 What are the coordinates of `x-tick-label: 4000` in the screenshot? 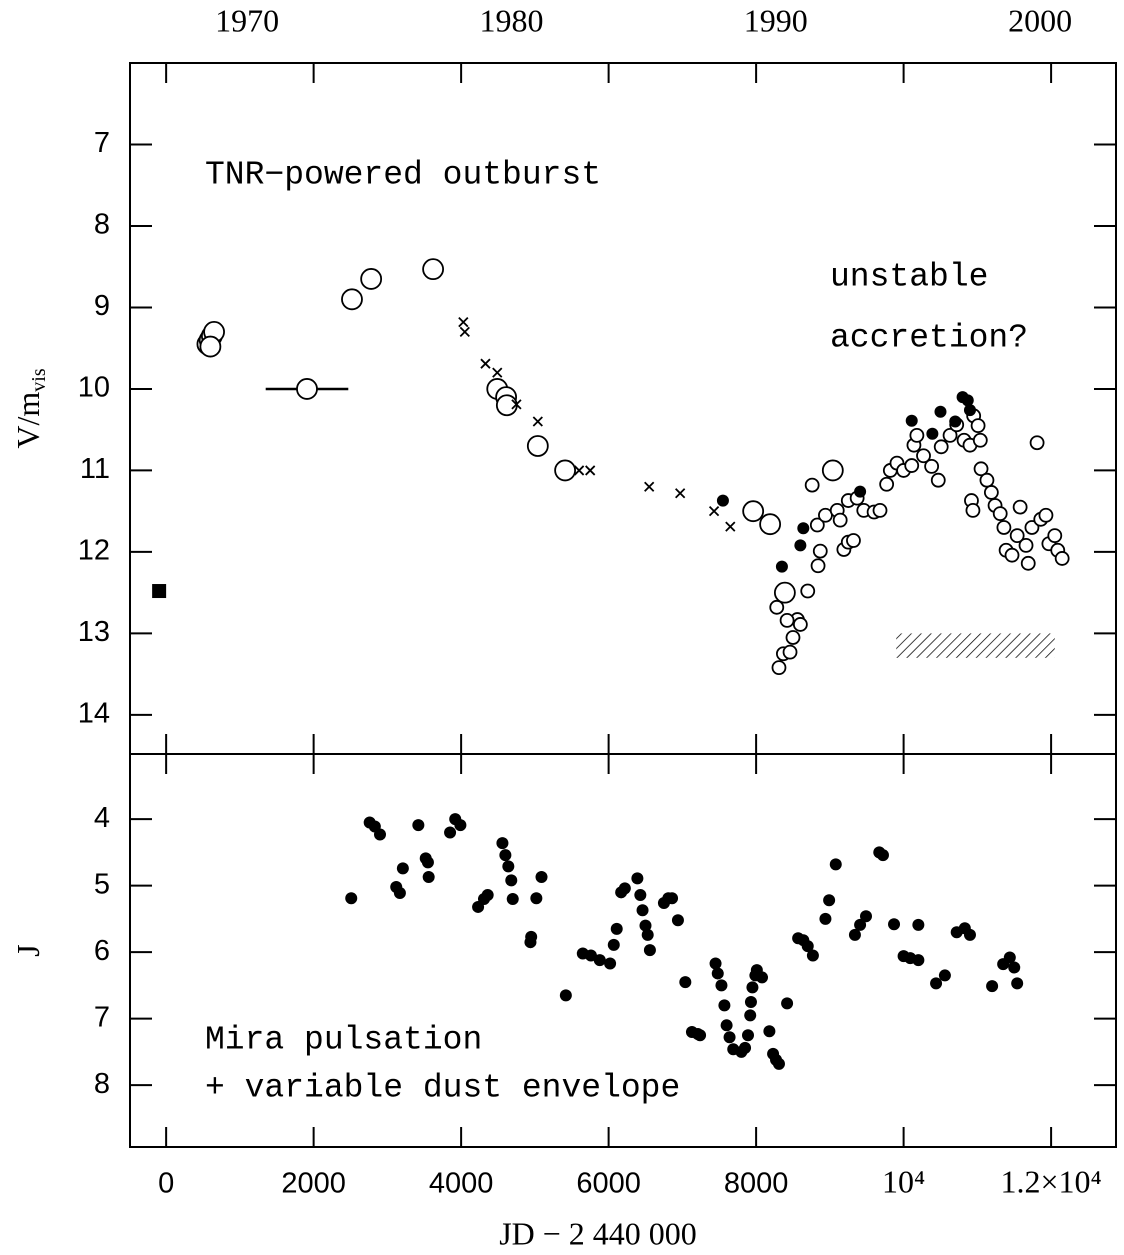 It's located at (461, 1184).